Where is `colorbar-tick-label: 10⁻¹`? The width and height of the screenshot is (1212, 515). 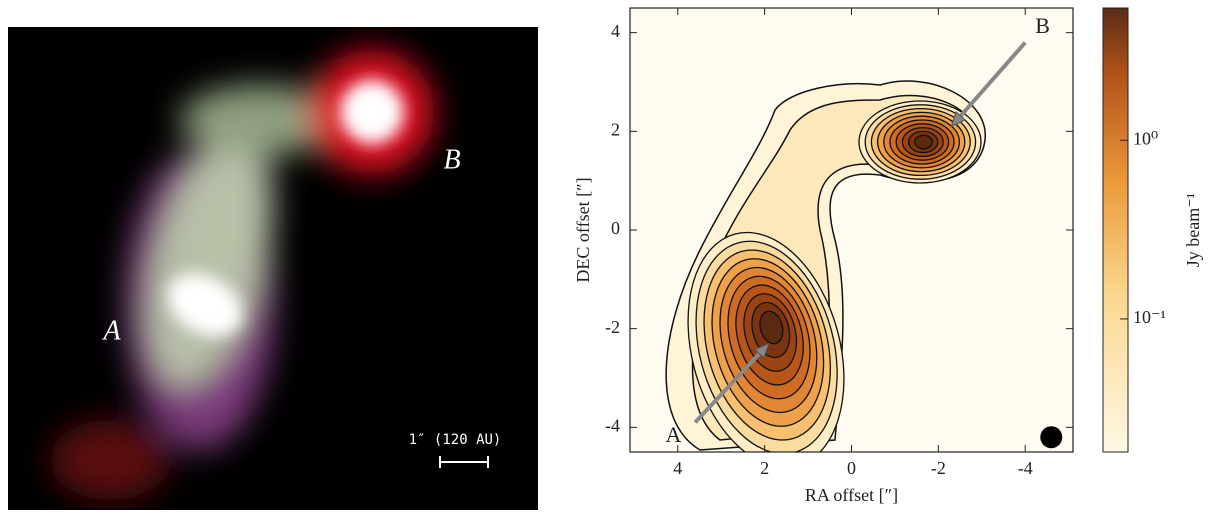
colorbar-tick-label: 10⁻¹ is located at coordinates (1149, 317).